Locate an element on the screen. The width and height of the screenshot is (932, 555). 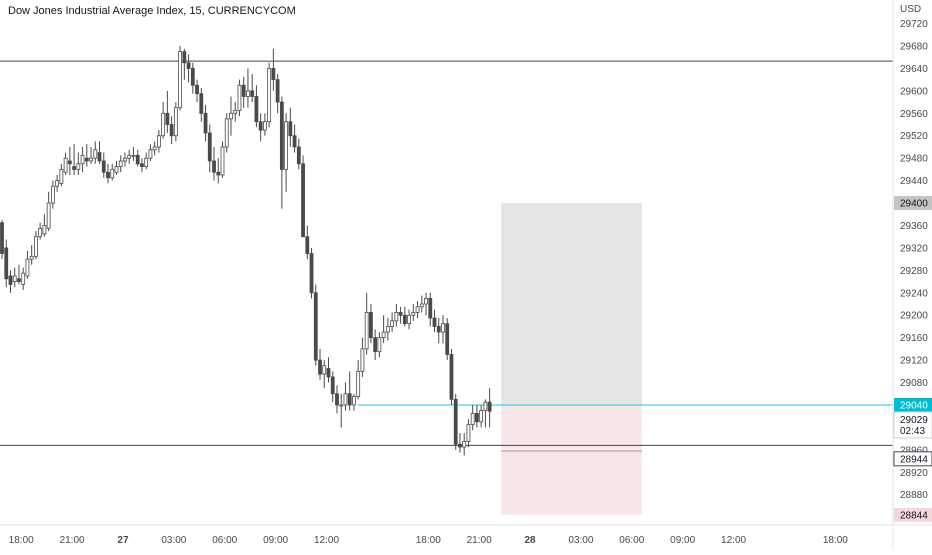
price-tick-label: 29080 is located at coordinates (914, 383).